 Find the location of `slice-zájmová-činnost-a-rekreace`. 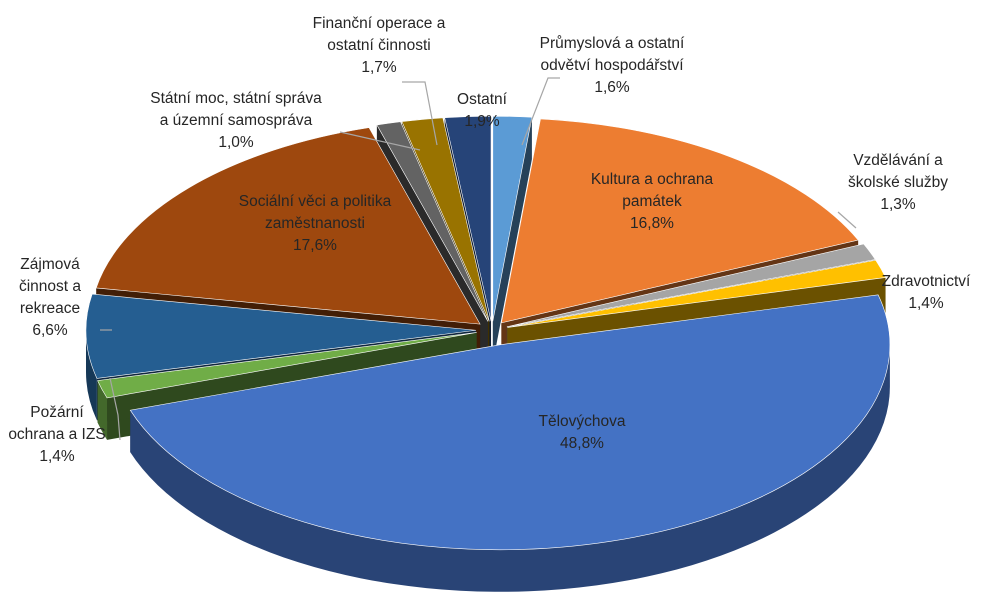

slice-zájmová-činnost-a-rekreace is located at coordinates (281, 336).